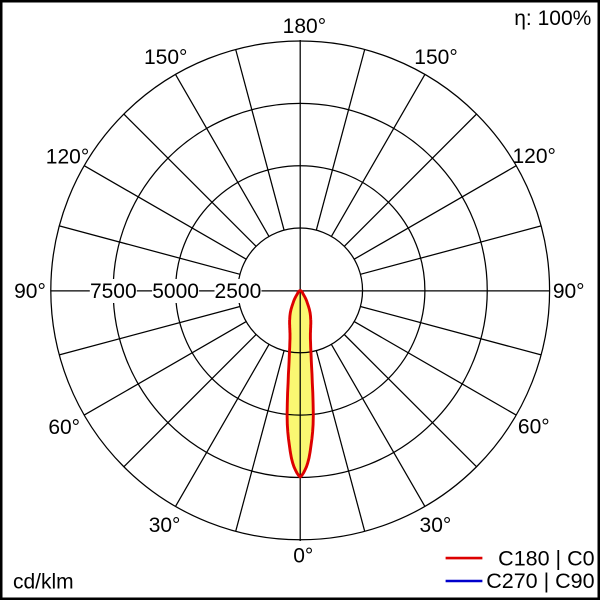 Image resolution: width=600 pixels, height=600 pixels. Describe the element at coordinates (175, 291) in the screenshot. I see `svg-text: 5000` at that location.